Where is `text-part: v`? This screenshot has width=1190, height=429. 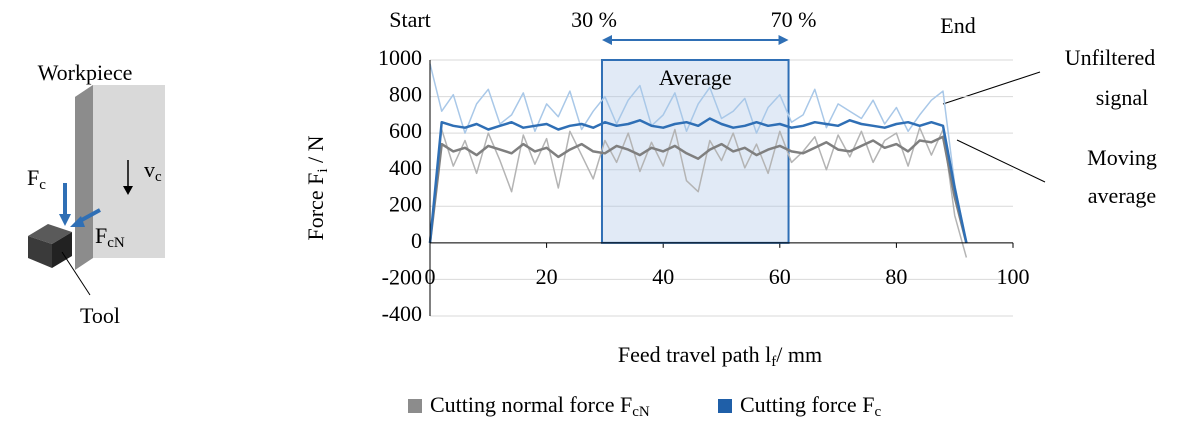 text-part: v is located at coordinates (149, 169).